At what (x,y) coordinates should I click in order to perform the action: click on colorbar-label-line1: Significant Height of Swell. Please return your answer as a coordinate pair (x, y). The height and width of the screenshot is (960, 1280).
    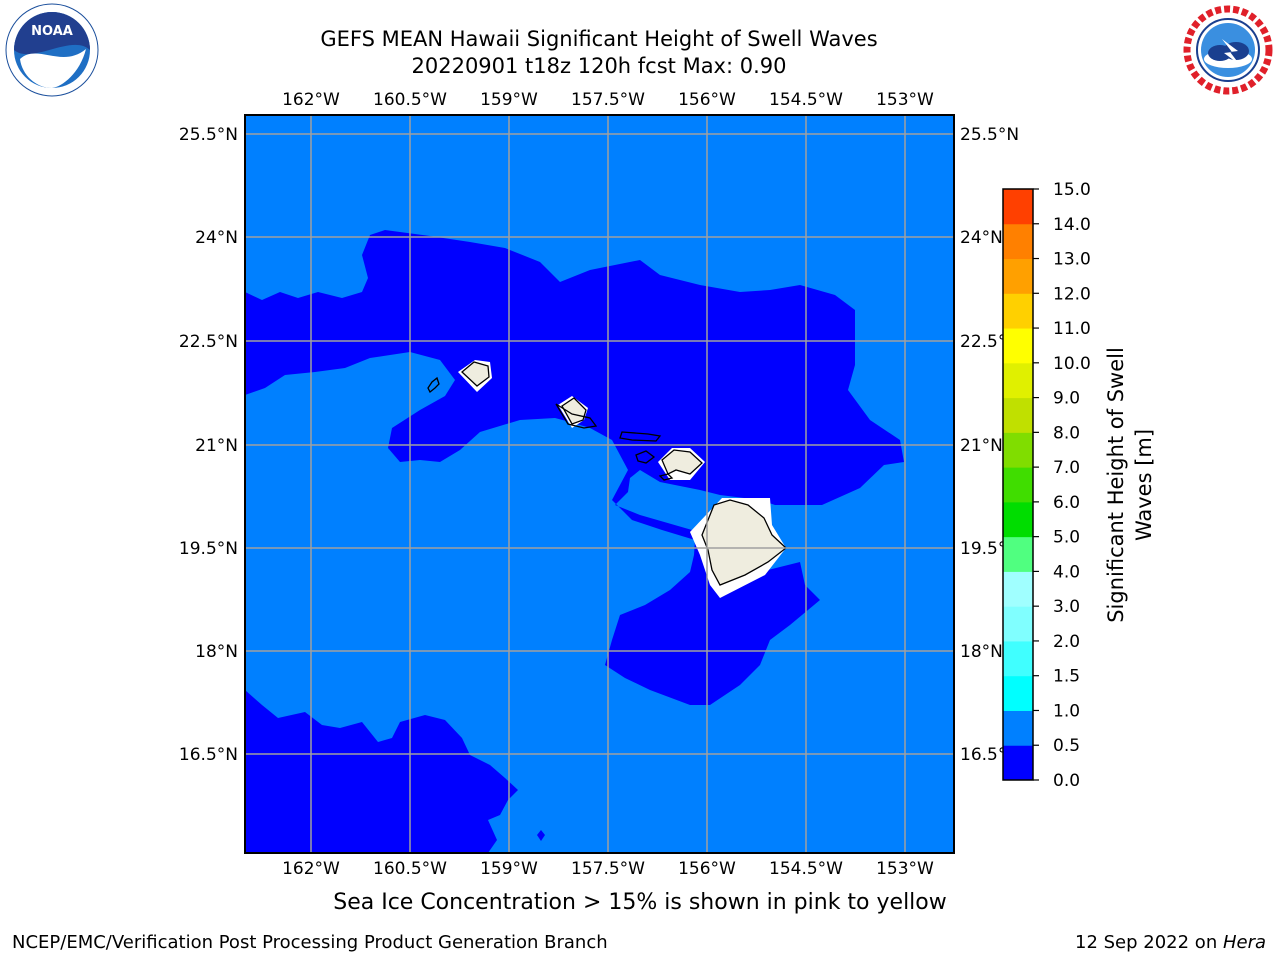
    Looking at the image, I should click on (1116, 485).